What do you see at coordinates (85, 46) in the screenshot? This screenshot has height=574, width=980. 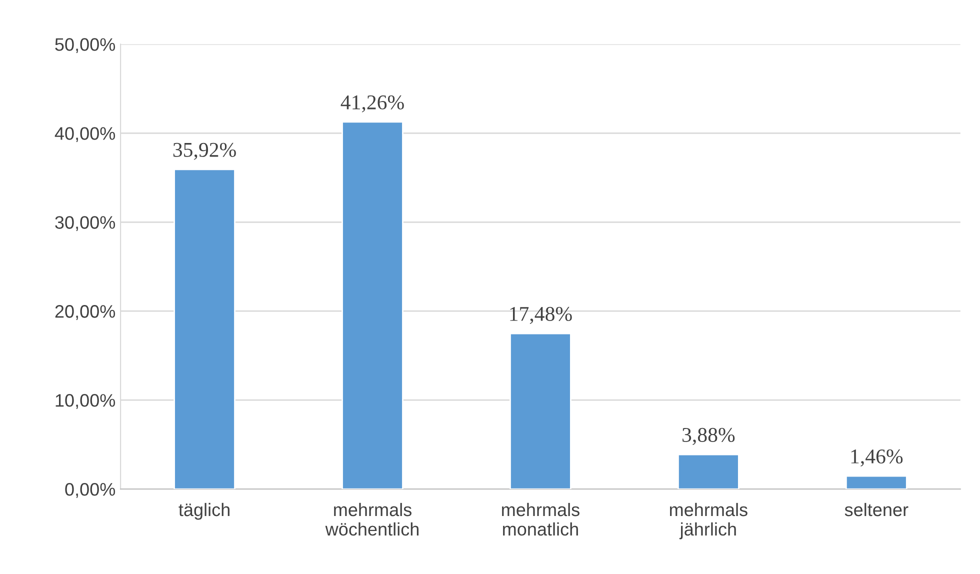 I see `y-tick-label: 50,00%` at bounding box center [85, 46].